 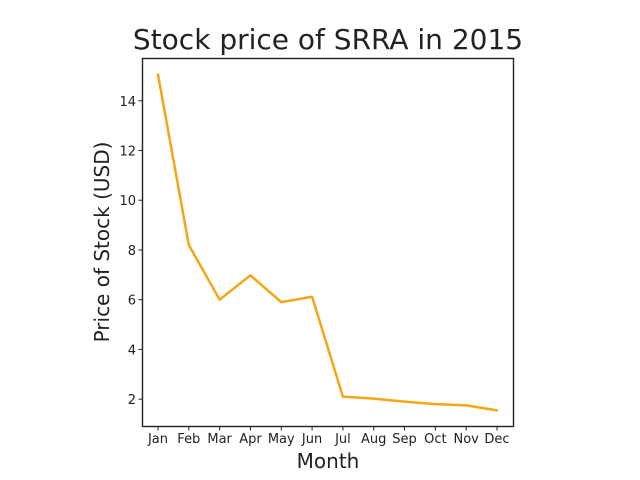 What do you see at coordinates (404, 439) in the screenshot?
I see `x-tick-label: Sep` at bounding box center [404, 439].